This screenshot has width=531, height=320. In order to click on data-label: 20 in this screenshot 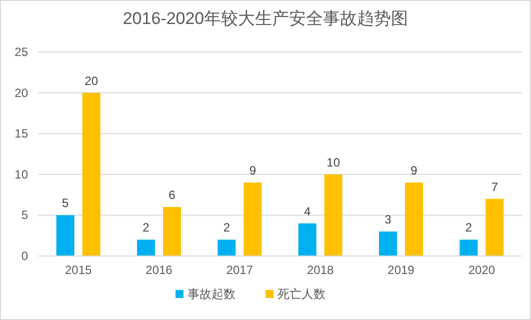, I will do `click(91, 81)`.